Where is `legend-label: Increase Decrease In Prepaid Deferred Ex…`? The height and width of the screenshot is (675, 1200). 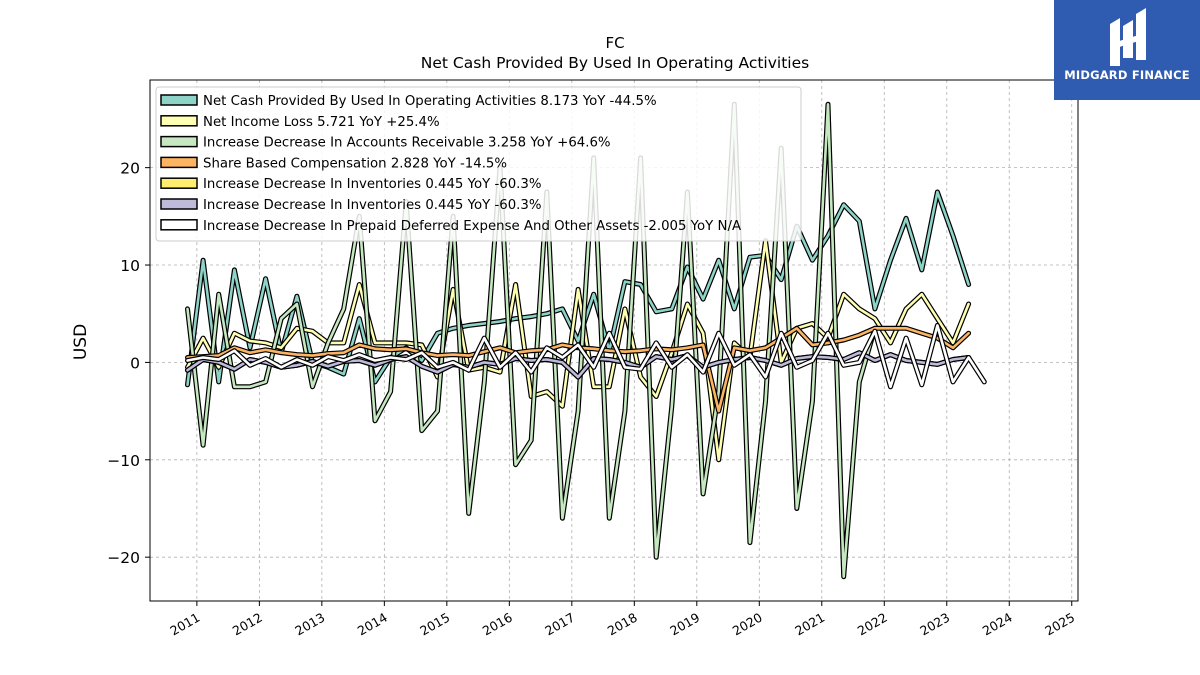 legend-label: Increase Decrease In Prepaid Deferred Ex… is located at coordinates (472, 226).